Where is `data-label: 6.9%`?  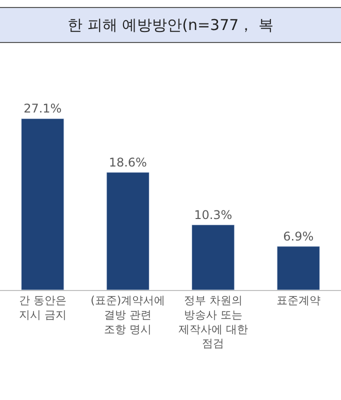
data-label: 6.9% is located at coordinates (298, 236).